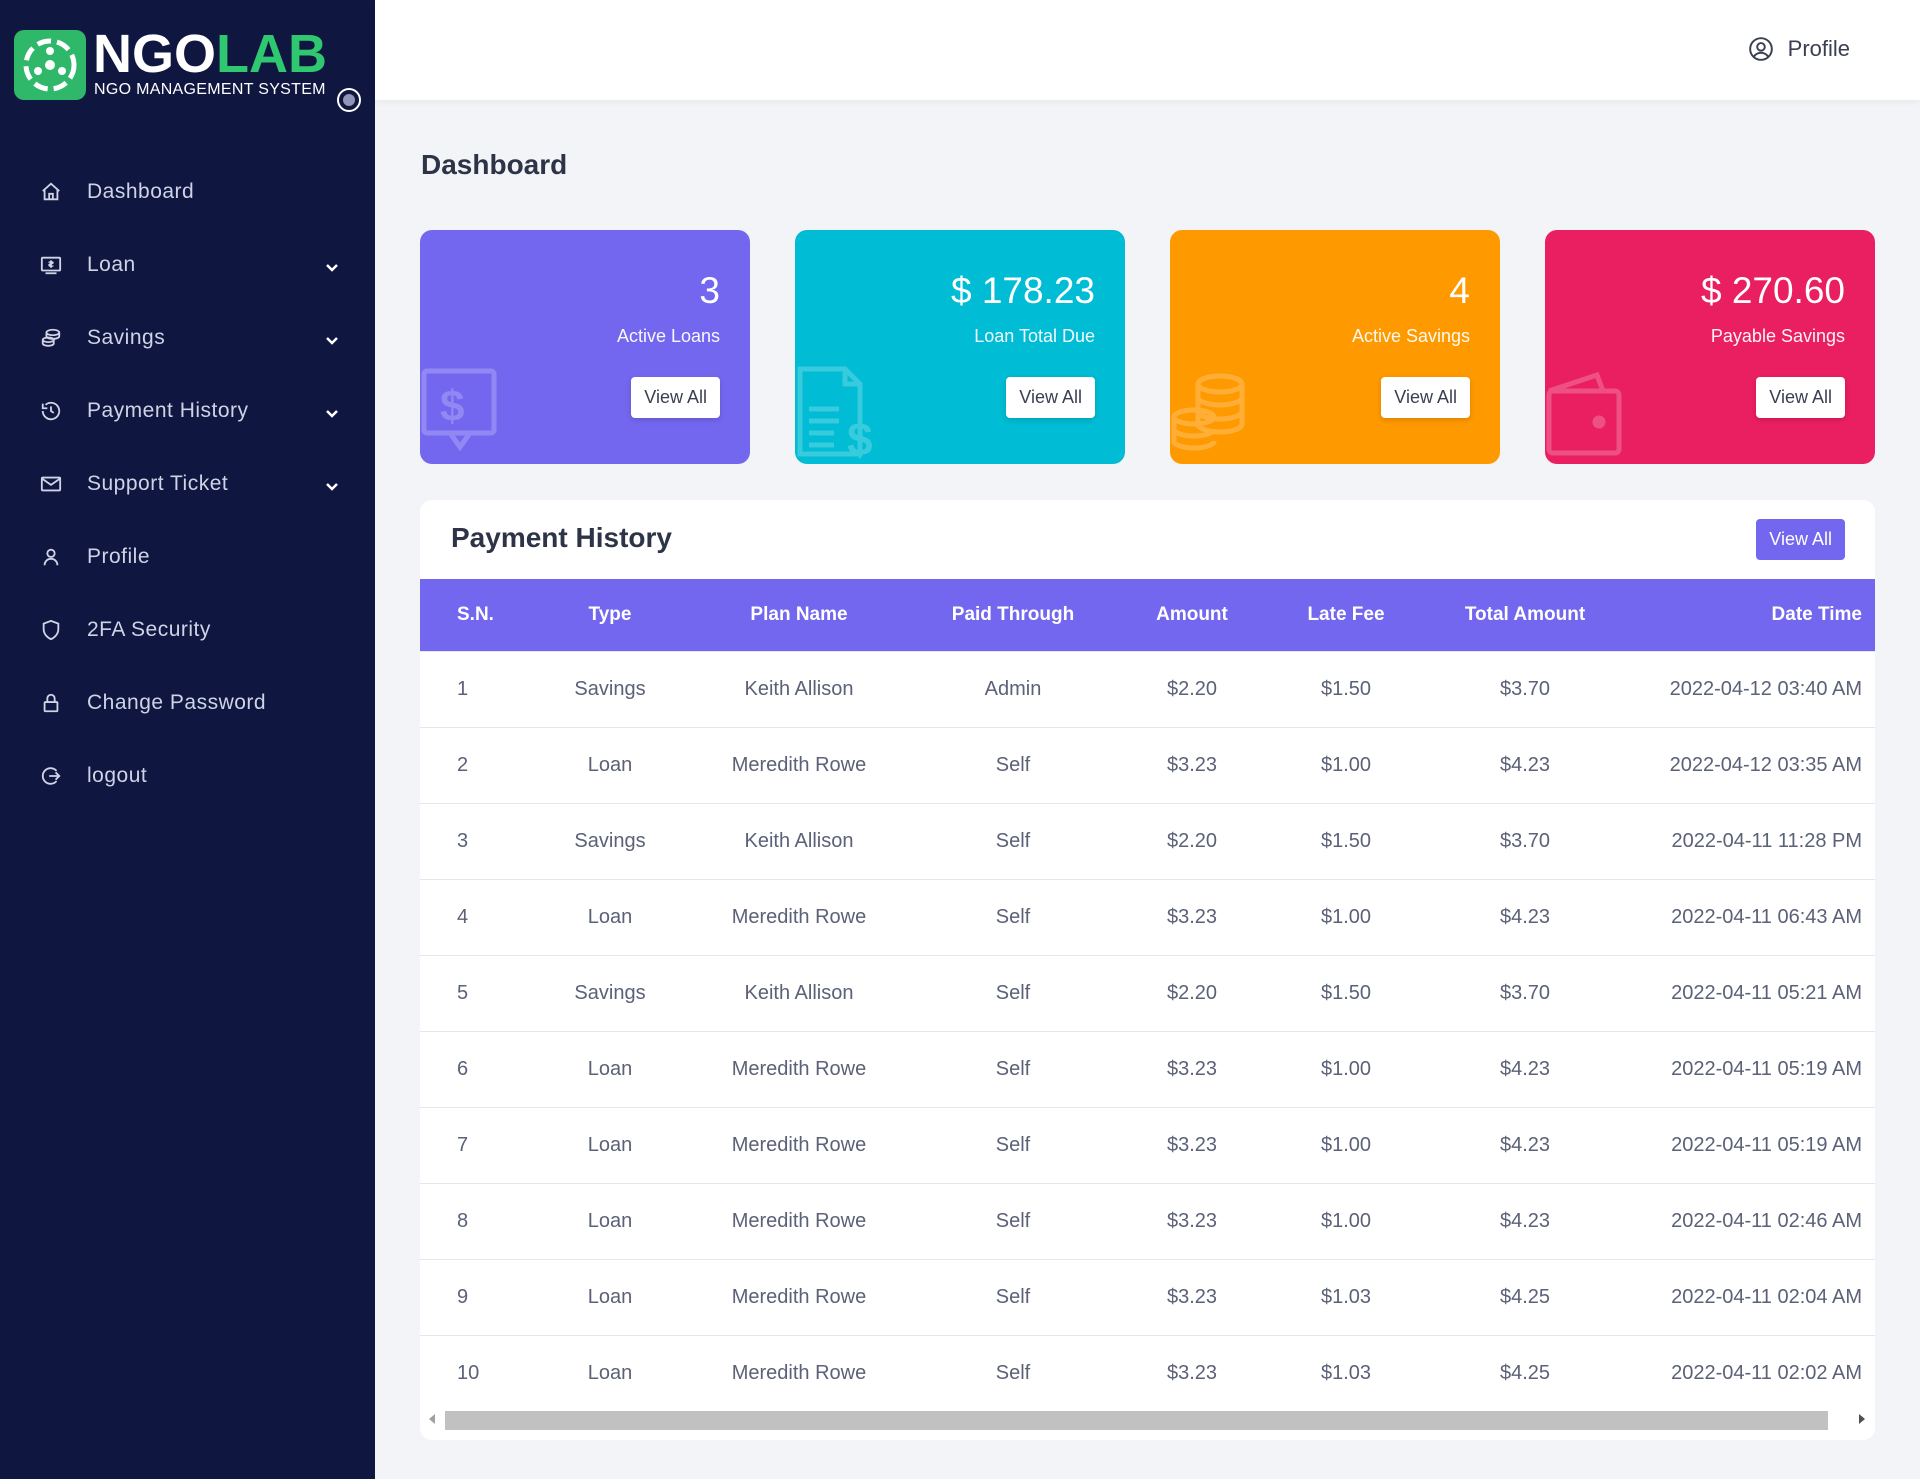 The image size is (1920, 1479). Describe the element at coordinates (1777, 336) in the screenshot. I see `stat-label: Payable Savings` at that location.